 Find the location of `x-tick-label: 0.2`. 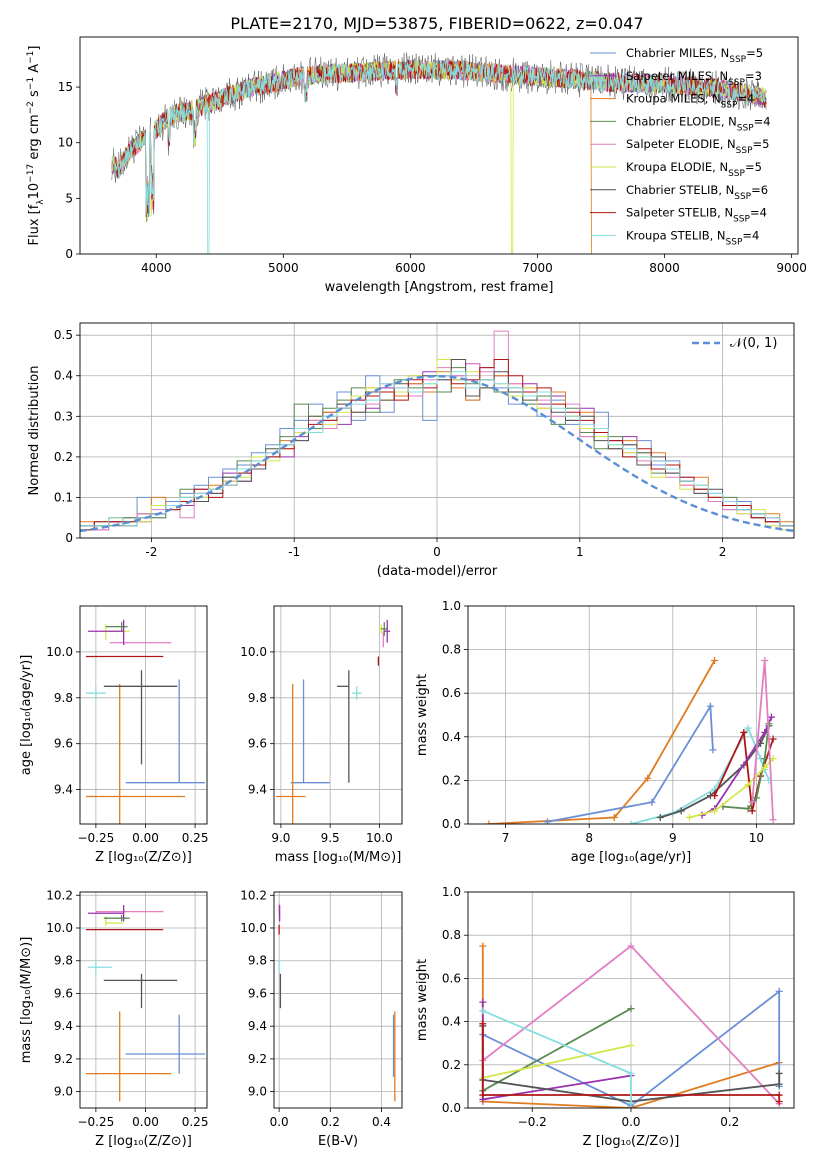

x-tick-label: 0.2 is located at coordinates (330, 1122).